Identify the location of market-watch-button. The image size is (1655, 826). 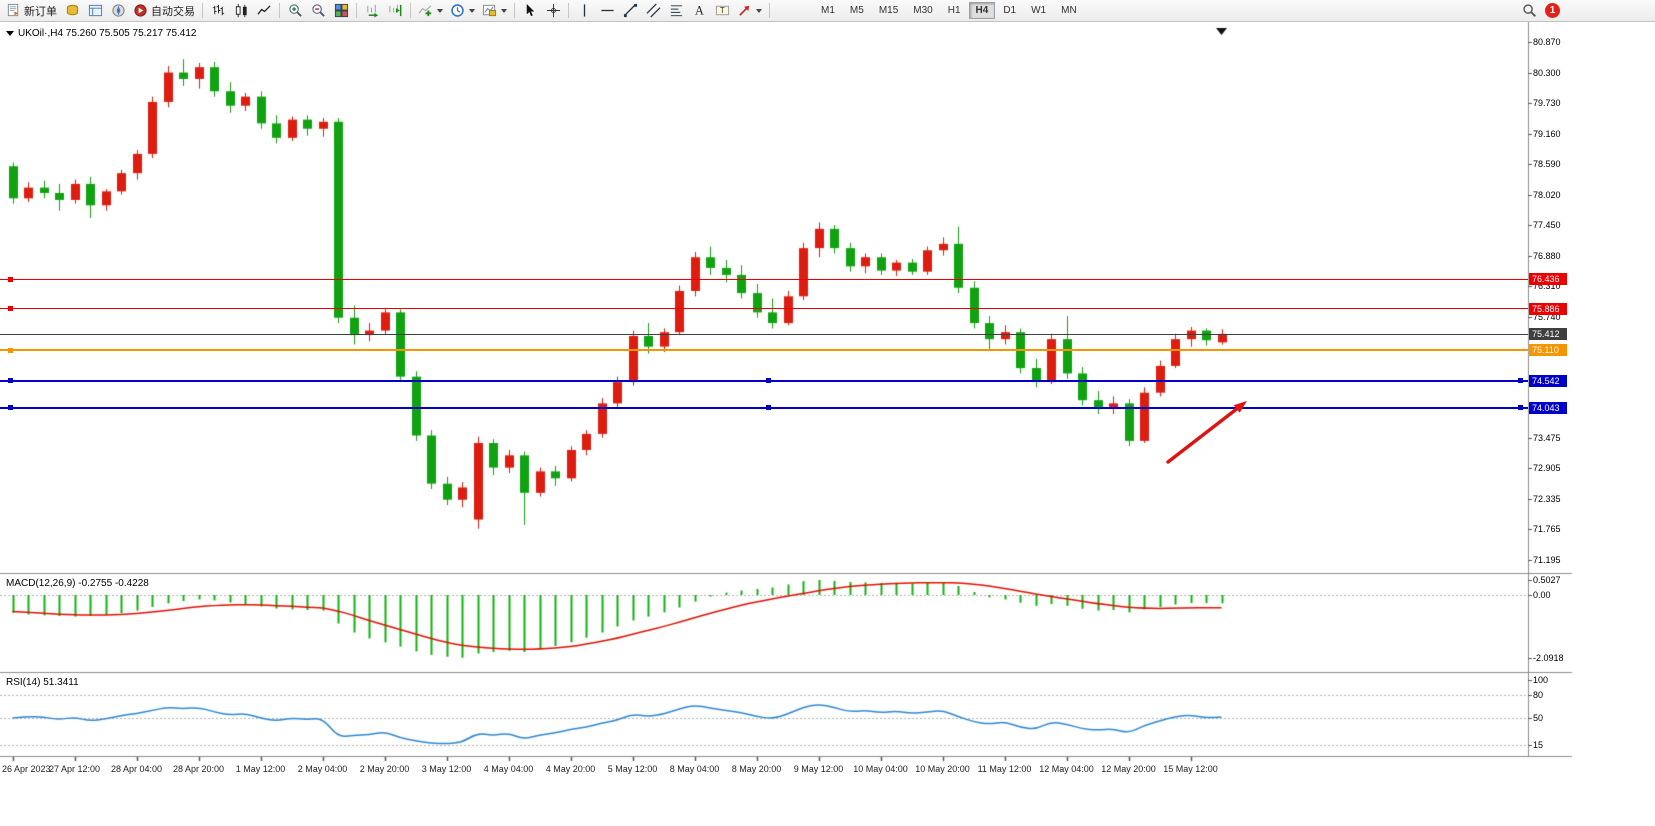
(72, 11).